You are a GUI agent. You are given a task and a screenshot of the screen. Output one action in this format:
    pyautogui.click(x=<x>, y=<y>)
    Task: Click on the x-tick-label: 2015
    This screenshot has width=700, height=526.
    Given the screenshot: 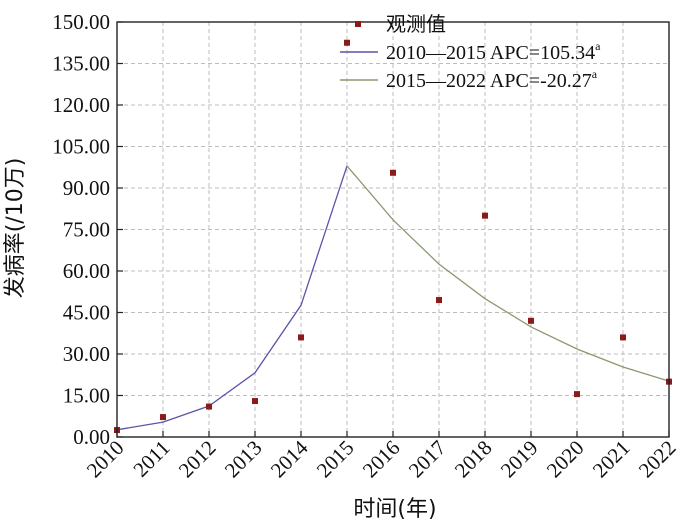 What is the action you would take?
    pyautogui.click(x=335, y=459)
    